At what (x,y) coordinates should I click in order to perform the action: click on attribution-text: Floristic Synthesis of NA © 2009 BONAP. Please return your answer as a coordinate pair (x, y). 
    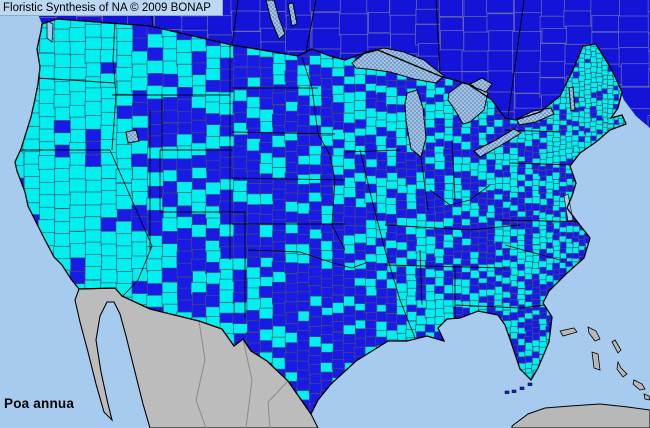
    Looking at the image, I should click on (107, 8).